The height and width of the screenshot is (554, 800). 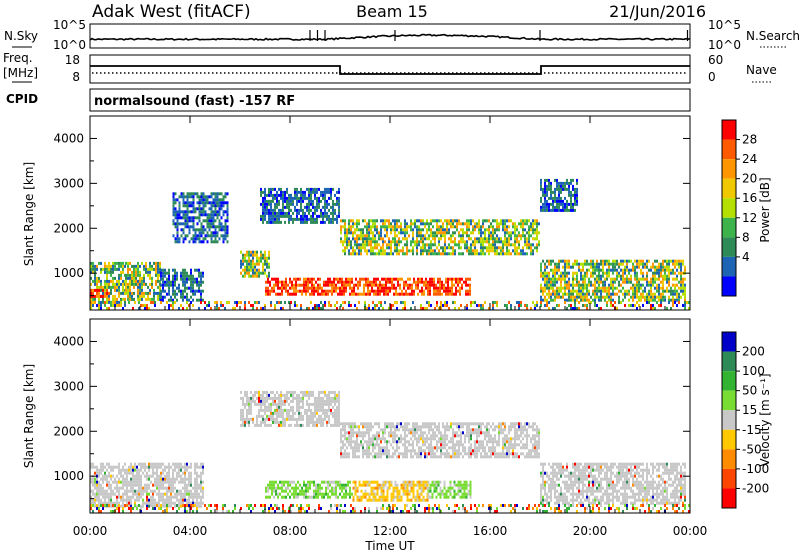 I want to click on cpid-panel-frame, so click(x=390, y=100).